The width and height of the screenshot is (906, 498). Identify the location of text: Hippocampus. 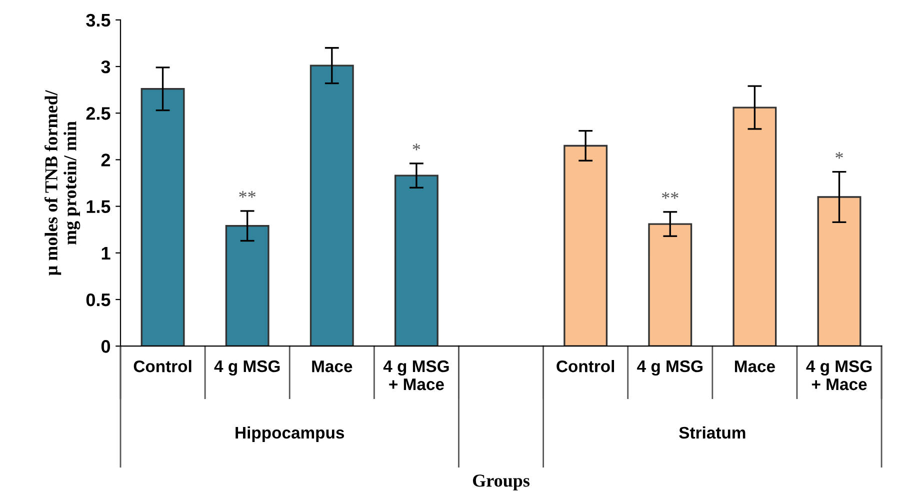
(290, 434).